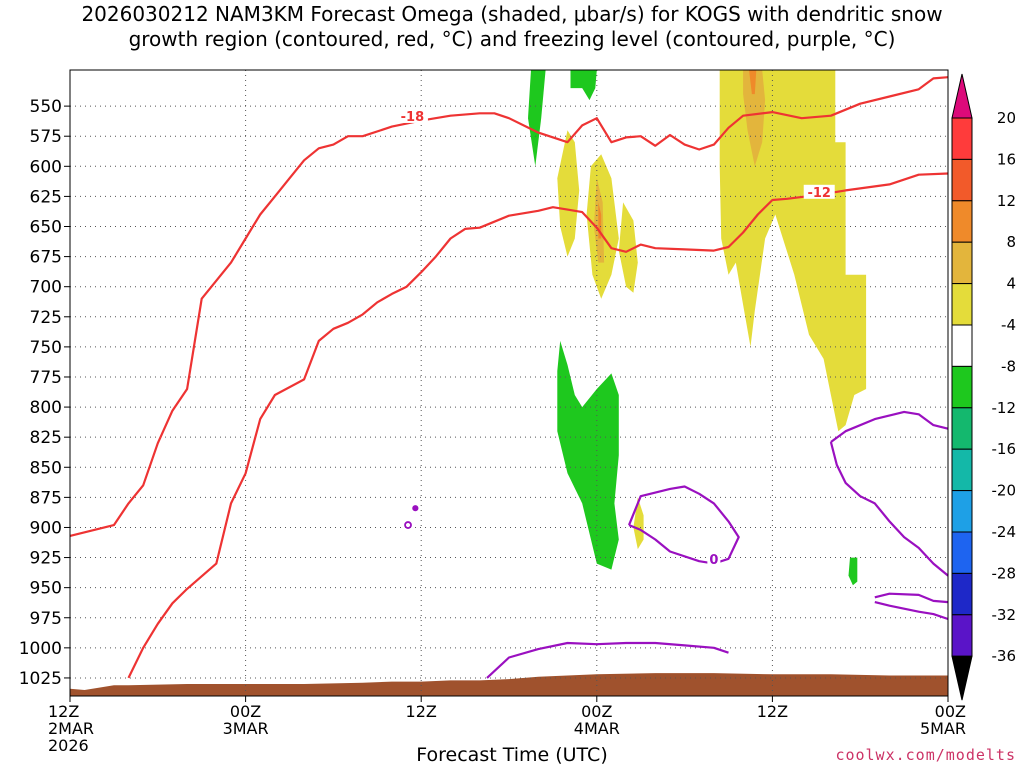 The image size is (1024, 768). I want to click on contour-label-1: -12, so click(819, 193).